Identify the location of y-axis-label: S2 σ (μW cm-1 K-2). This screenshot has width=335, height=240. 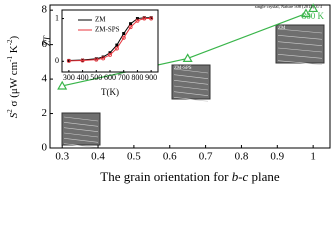
(13, 76).